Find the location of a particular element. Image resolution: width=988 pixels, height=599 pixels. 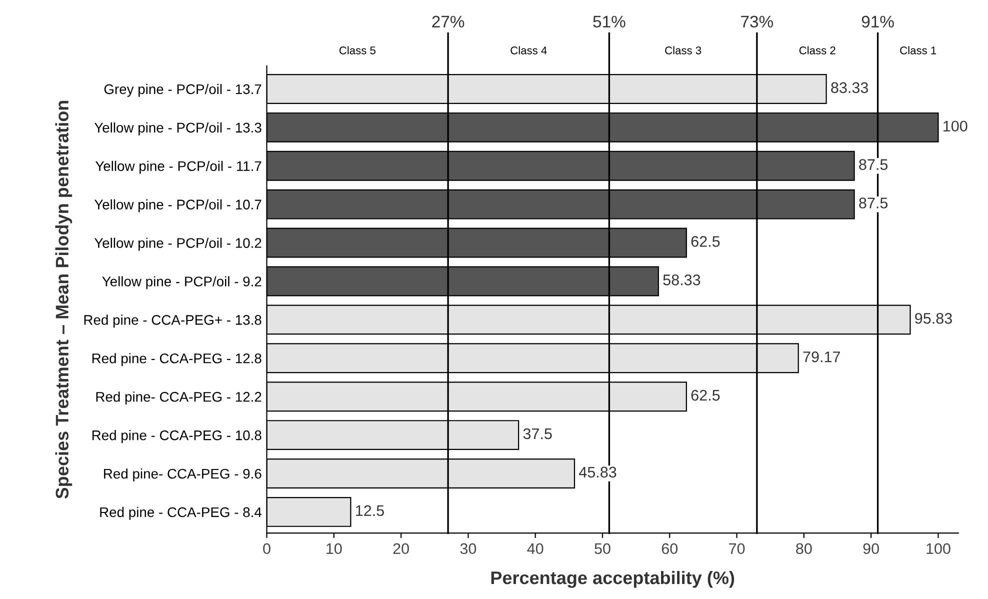

x-tick-label: 70 is located at coordinates (737, 548).